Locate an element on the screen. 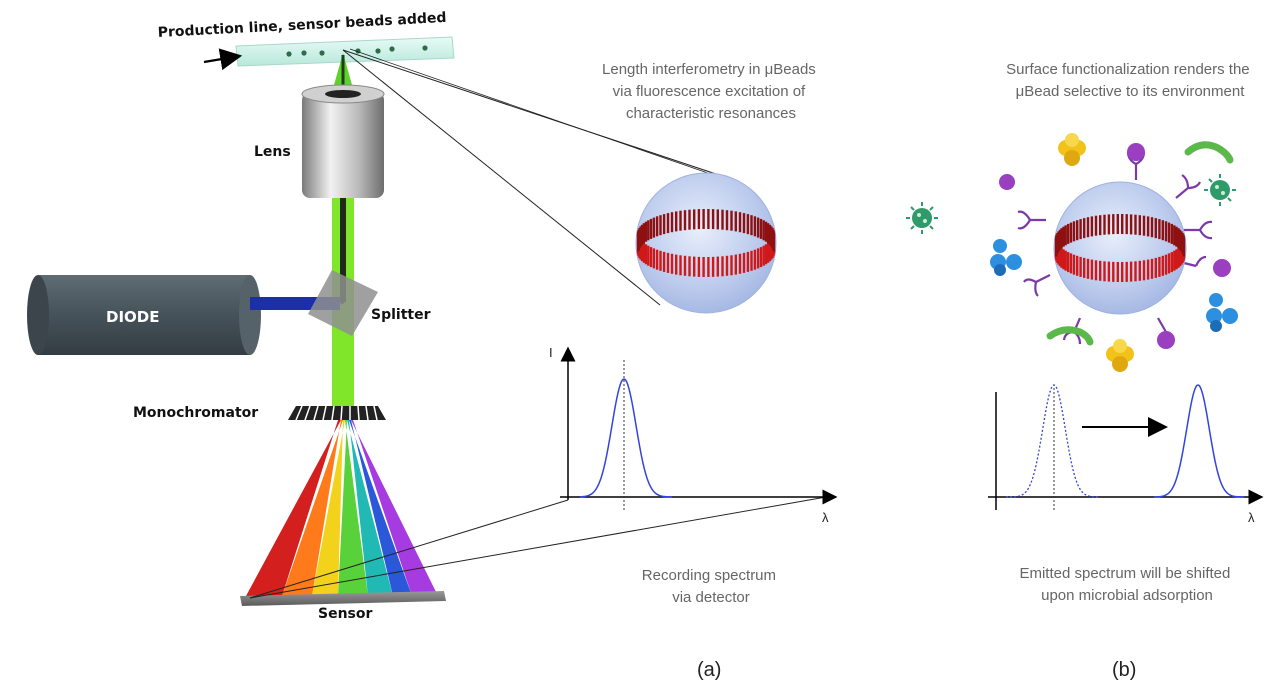 Image resolution: width=1277 pixels, height=684 pixels. monochromator-grating is located at coordinates (337, 413).